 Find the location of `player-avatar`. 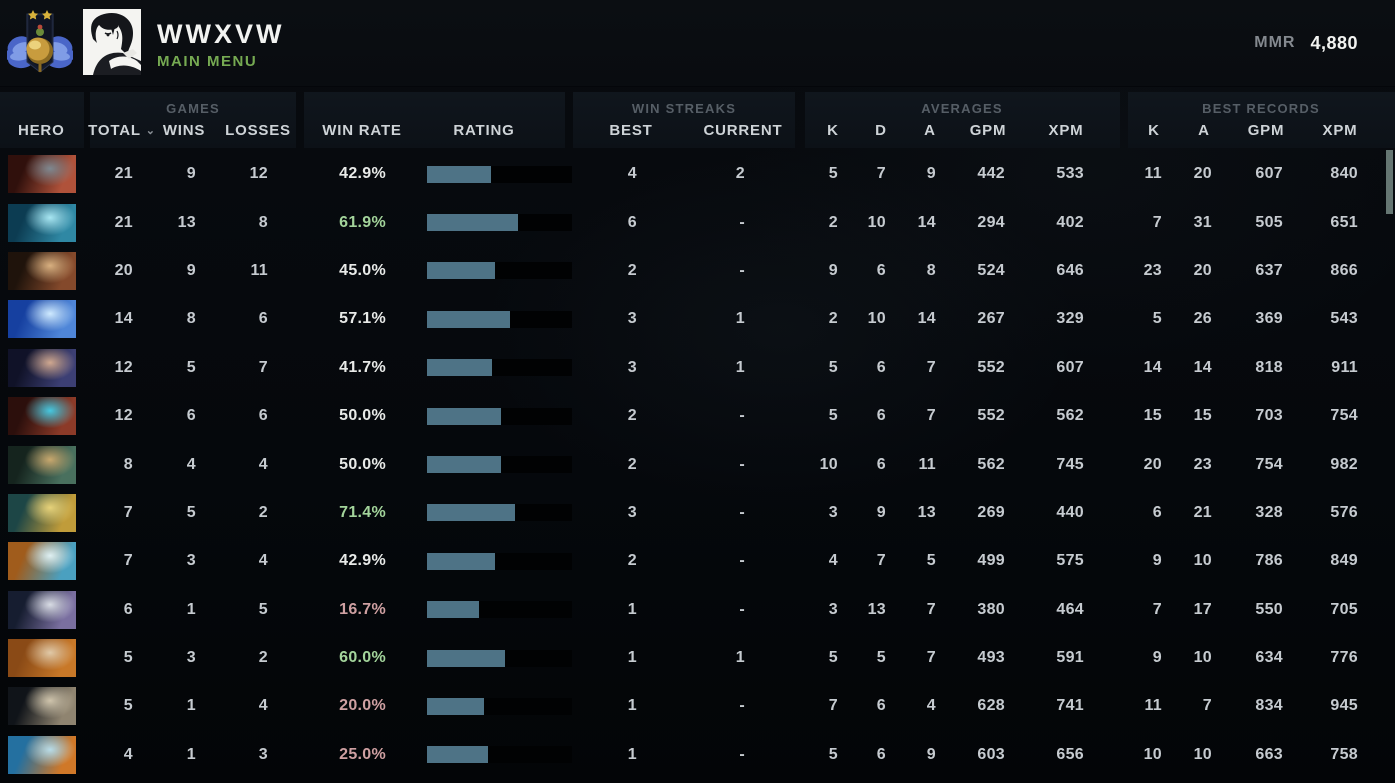

player-avatar is located at coordinates (112, 42).